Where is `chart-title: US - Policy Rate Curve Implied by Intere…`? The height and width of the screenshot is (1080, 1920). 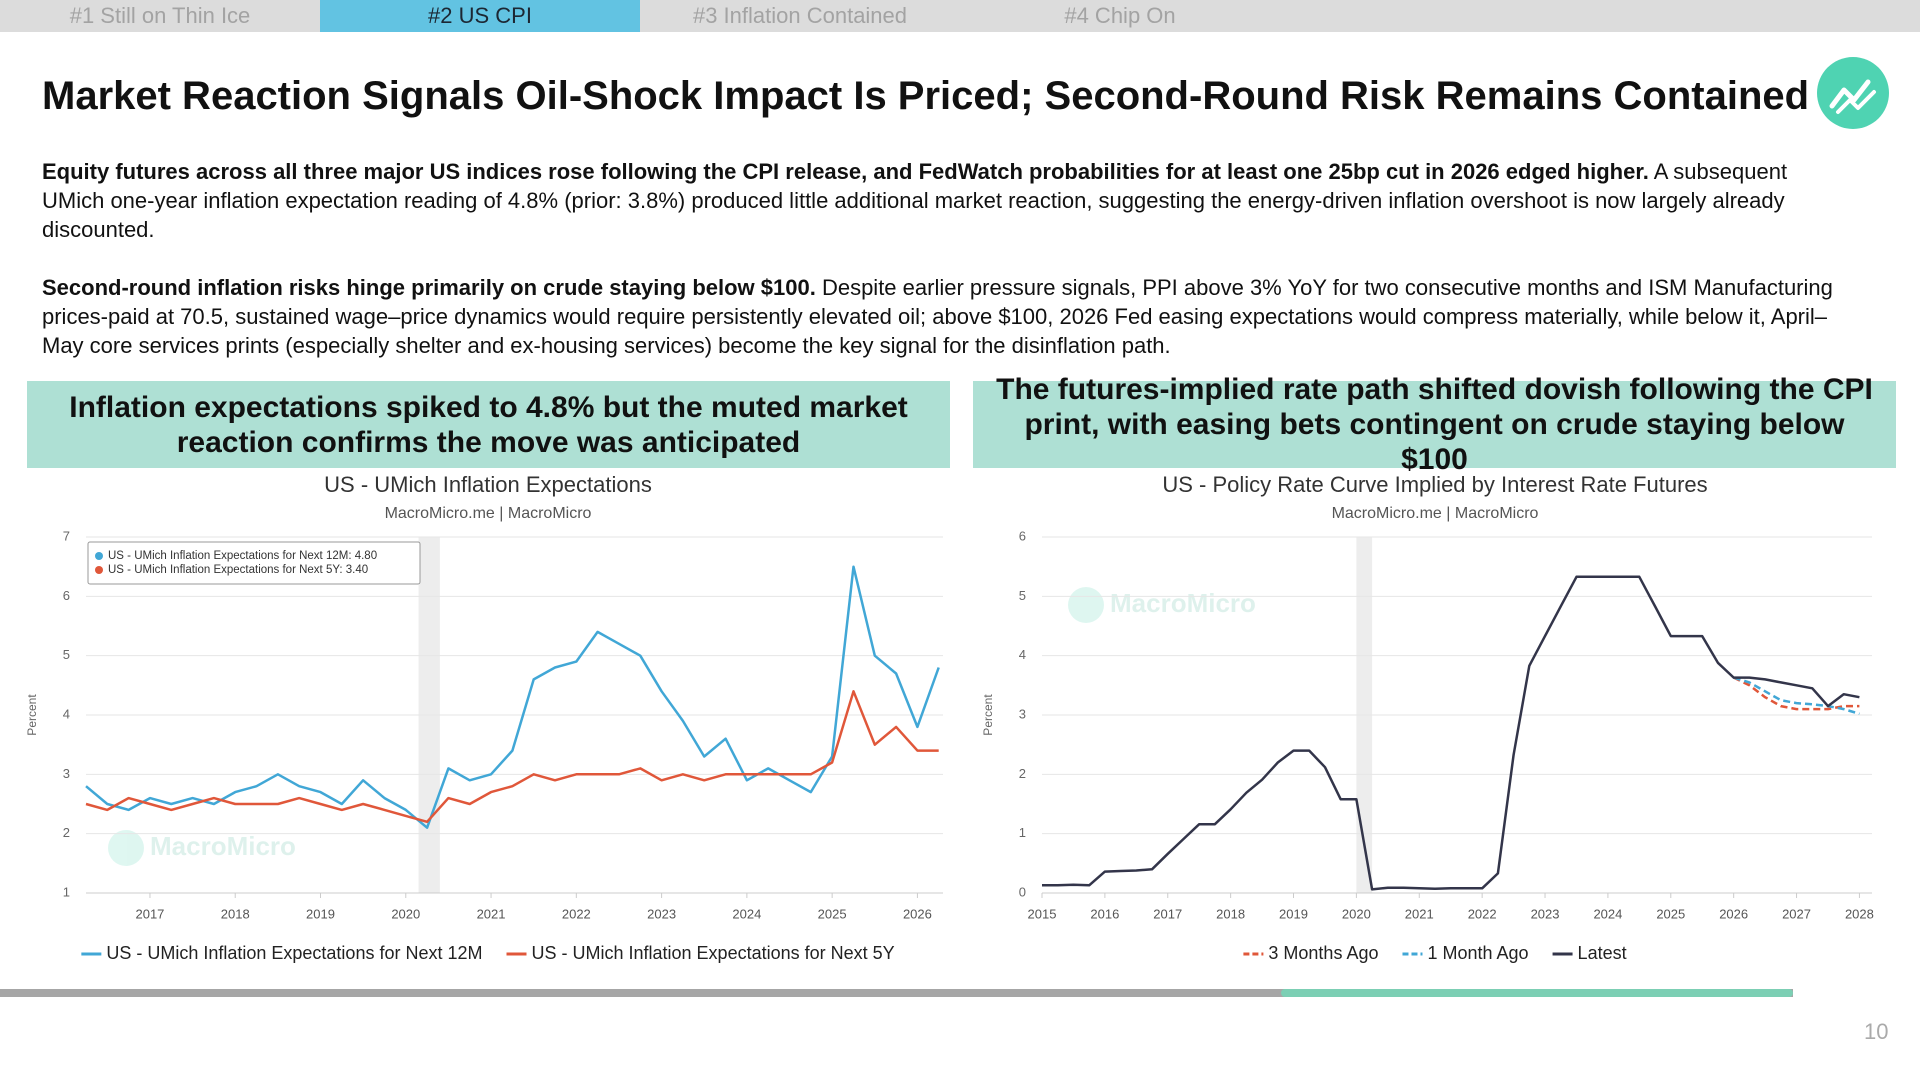 chart-title: US - Policy Rate Curve Implied by Intere… is located at coordinates (1434, 484).